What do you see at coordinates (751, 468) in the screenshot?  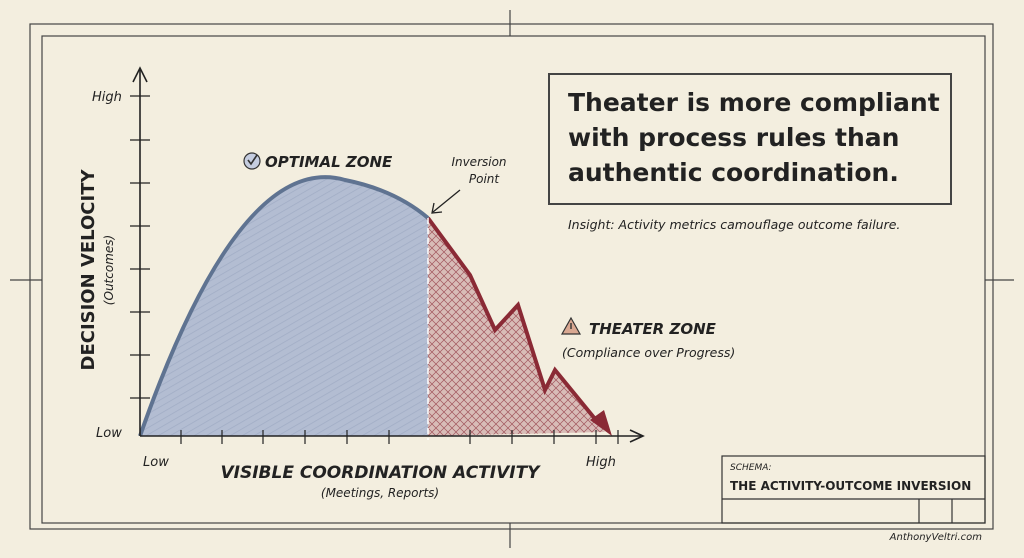 I see `schema-label: SCHEMA:` at bounding box center [751, 468].